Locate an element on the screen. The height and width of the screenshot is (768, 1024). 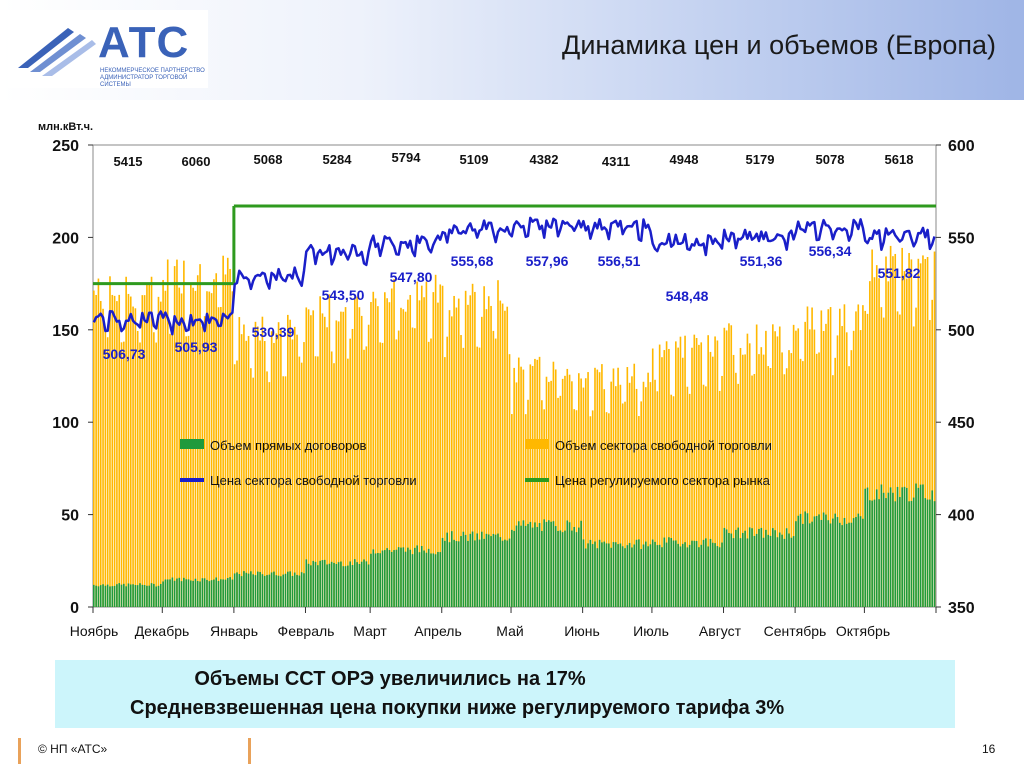
page-title: Динамика цен и объемов (Европа) is located at coordinates (779, 45).